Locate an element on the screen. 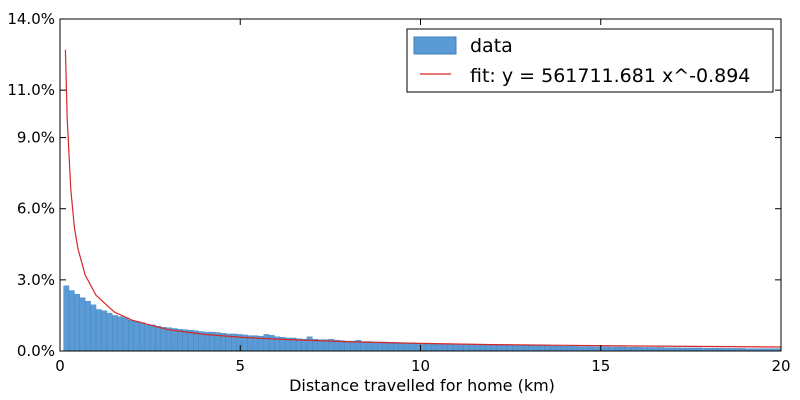 Image resolution: width=800 pixels, height=400 pixels. y-tick-label: 3.0% is located at coordinates (36, 280).